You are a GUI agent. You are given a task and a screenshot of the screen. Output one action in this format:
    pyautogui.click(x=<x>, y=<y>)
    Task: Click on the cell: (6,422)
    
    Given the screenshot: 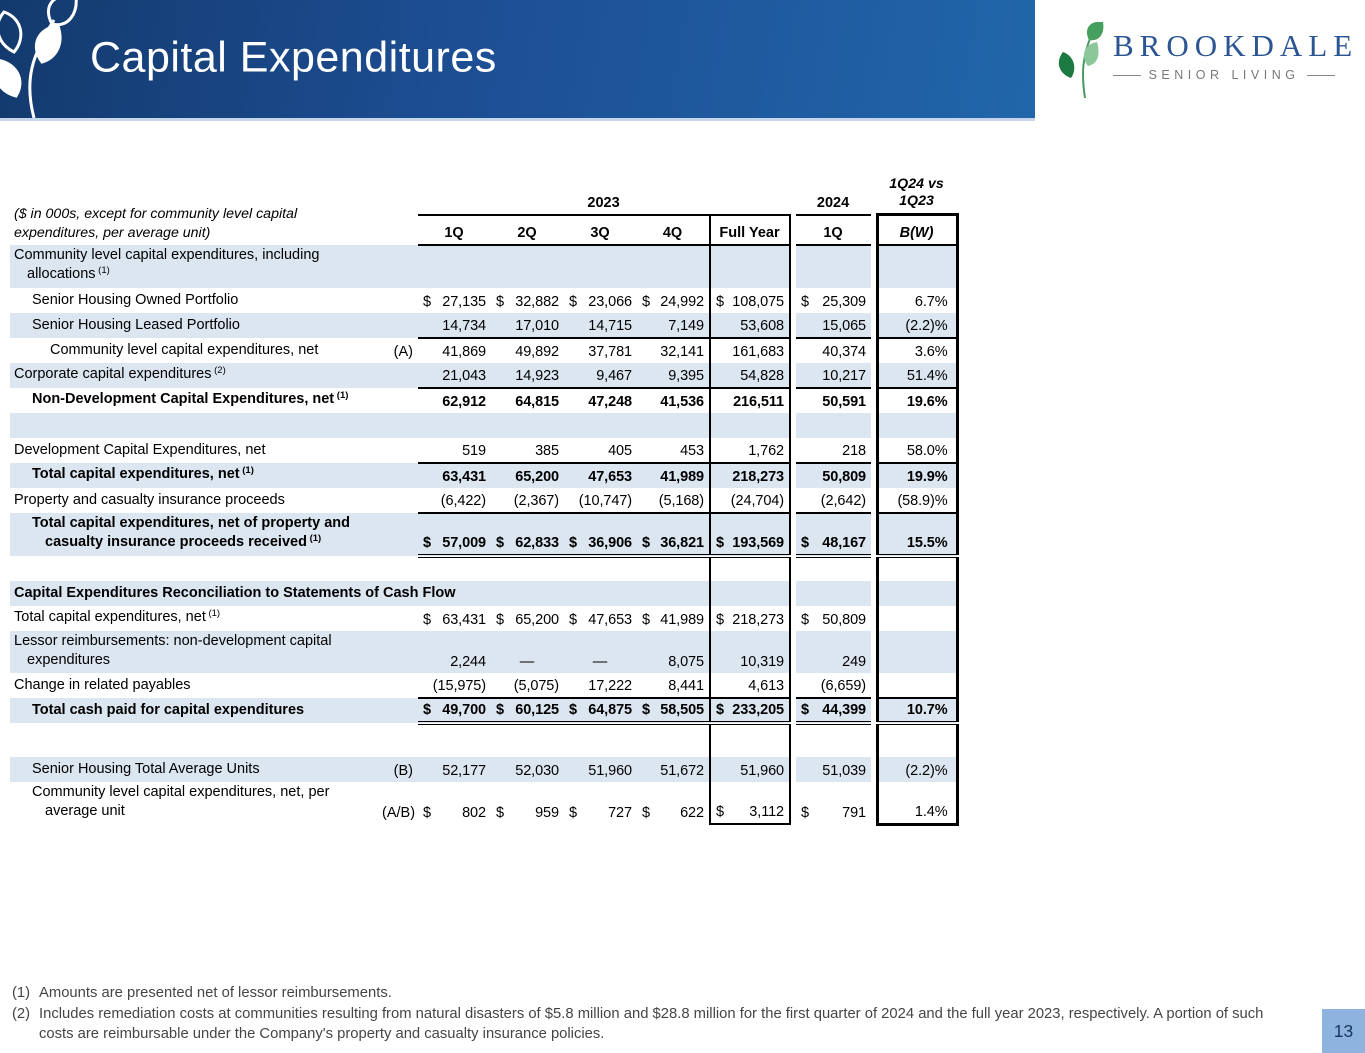 What is the action you would take?
    pyautogui.click(x=454, y=501)
    